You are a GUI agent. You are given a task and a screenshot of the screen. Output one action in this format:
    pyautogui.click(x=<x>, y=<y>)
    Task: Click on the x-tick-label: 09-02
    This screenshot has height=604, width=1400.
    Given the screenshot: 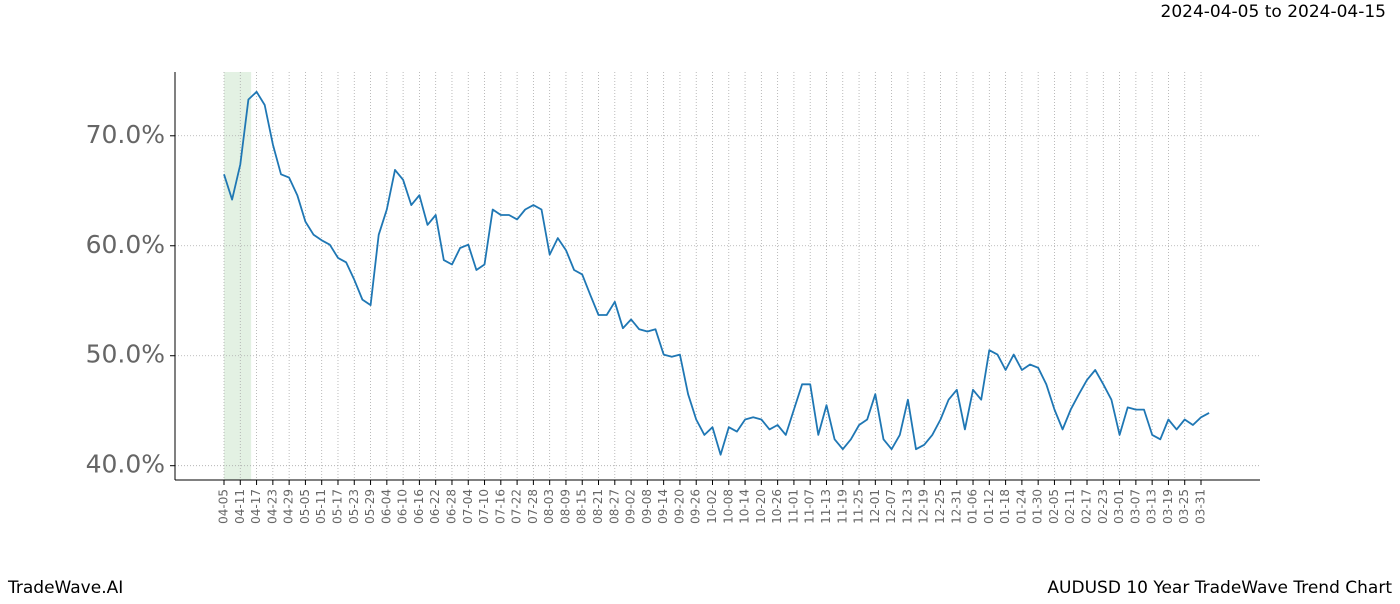 What is the action you would take?
    pyautogui.click(x=631, y=506)
    